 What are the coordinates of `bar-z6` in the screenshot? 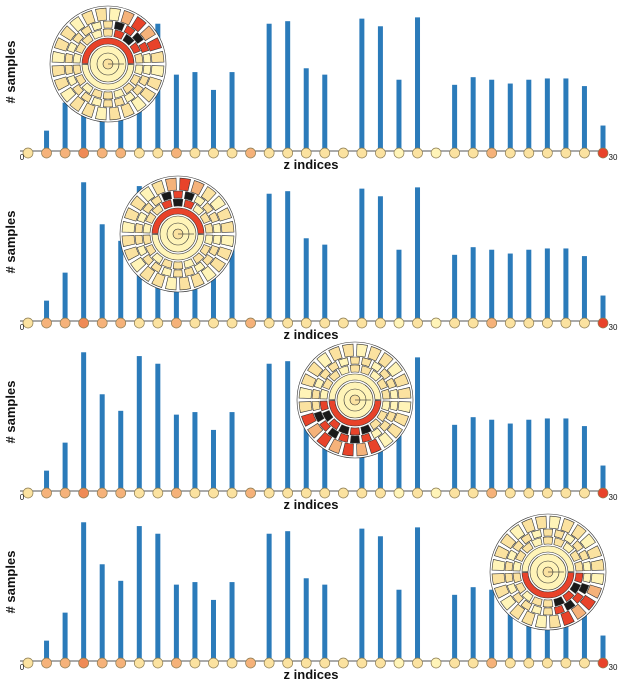 It's located at (139, 423).